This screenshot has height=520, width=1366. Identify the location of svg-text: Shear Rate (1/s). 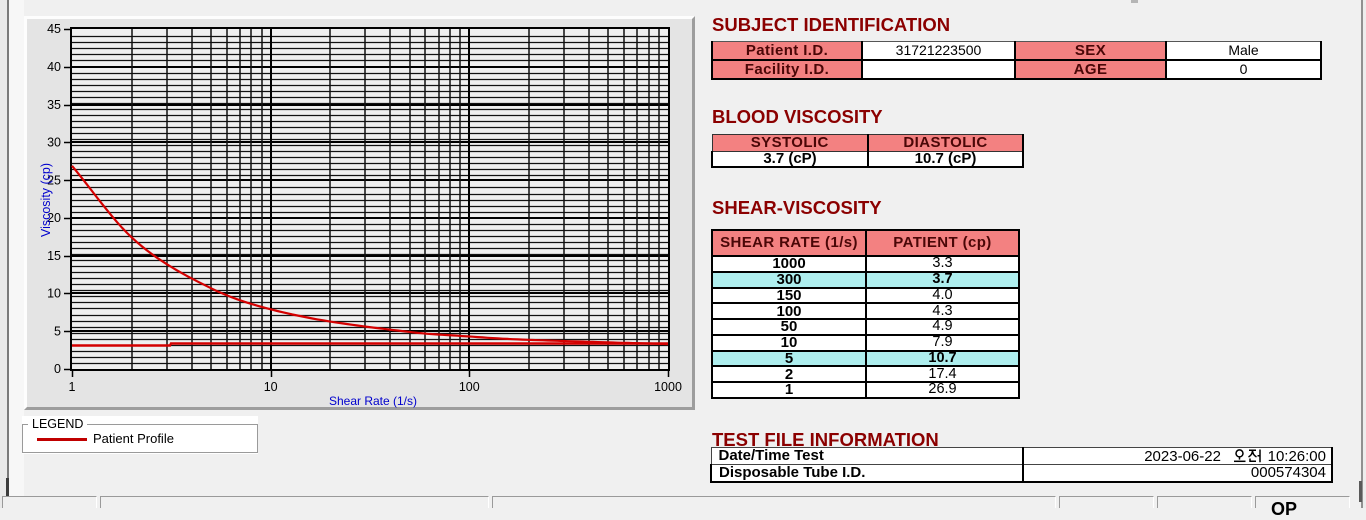
(373, 401).